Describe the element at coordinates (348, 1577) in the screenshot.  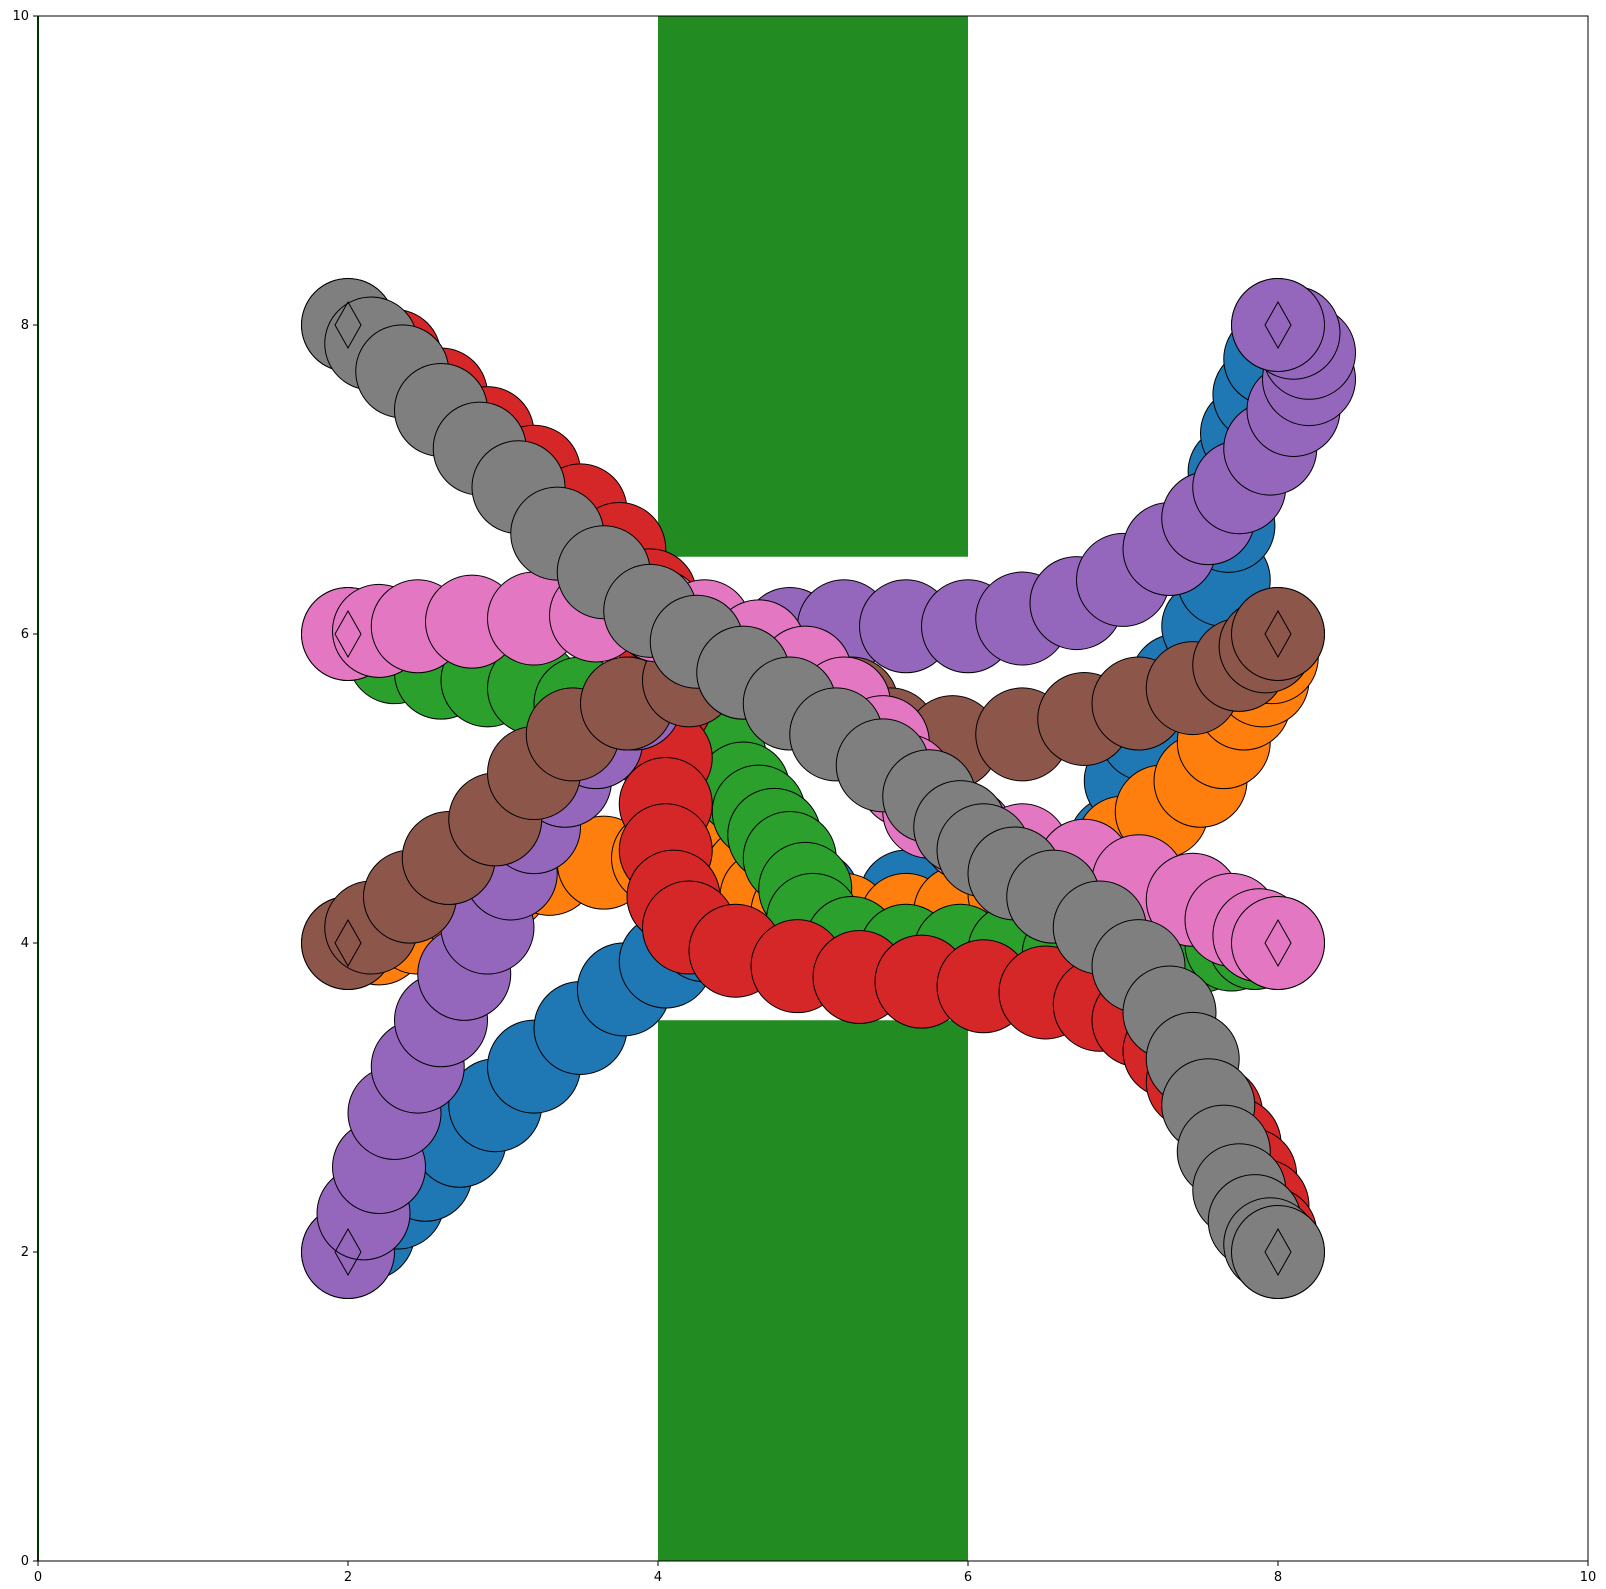
I see `x-tick-label: 2` at that location.